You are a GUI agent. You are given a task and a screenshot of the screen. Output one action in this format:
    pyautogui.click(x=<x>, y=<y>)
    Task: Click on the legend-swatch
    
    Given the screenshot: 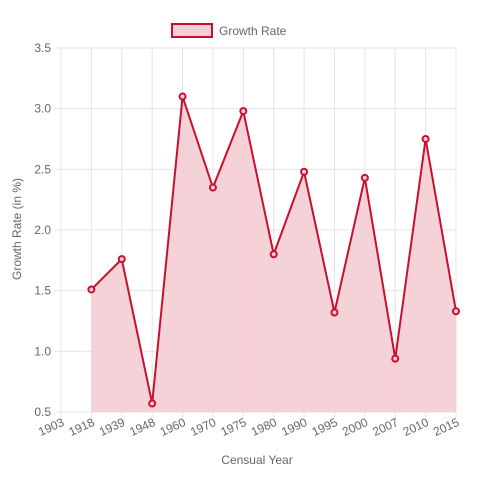 What is the action you would take?
    pyautogui.click(x=192, y=30)
    